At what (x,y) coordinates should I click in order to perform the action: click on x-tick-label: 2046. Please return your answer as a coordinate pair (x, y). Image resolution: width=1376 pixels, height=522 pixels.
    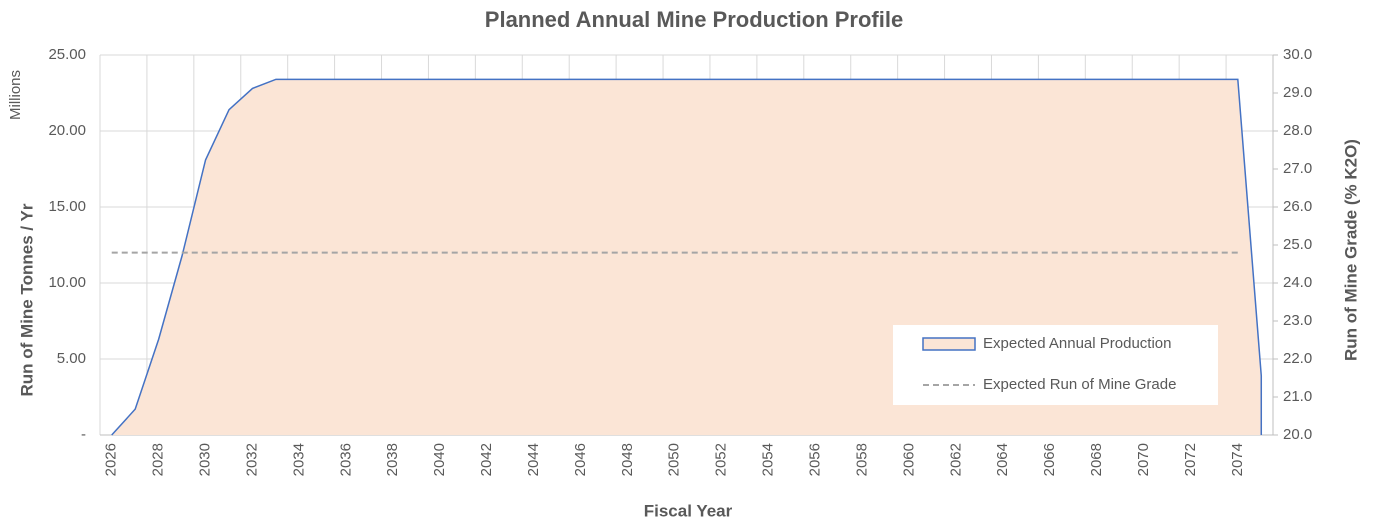
    Looking at the image, I should click on (580, 459).